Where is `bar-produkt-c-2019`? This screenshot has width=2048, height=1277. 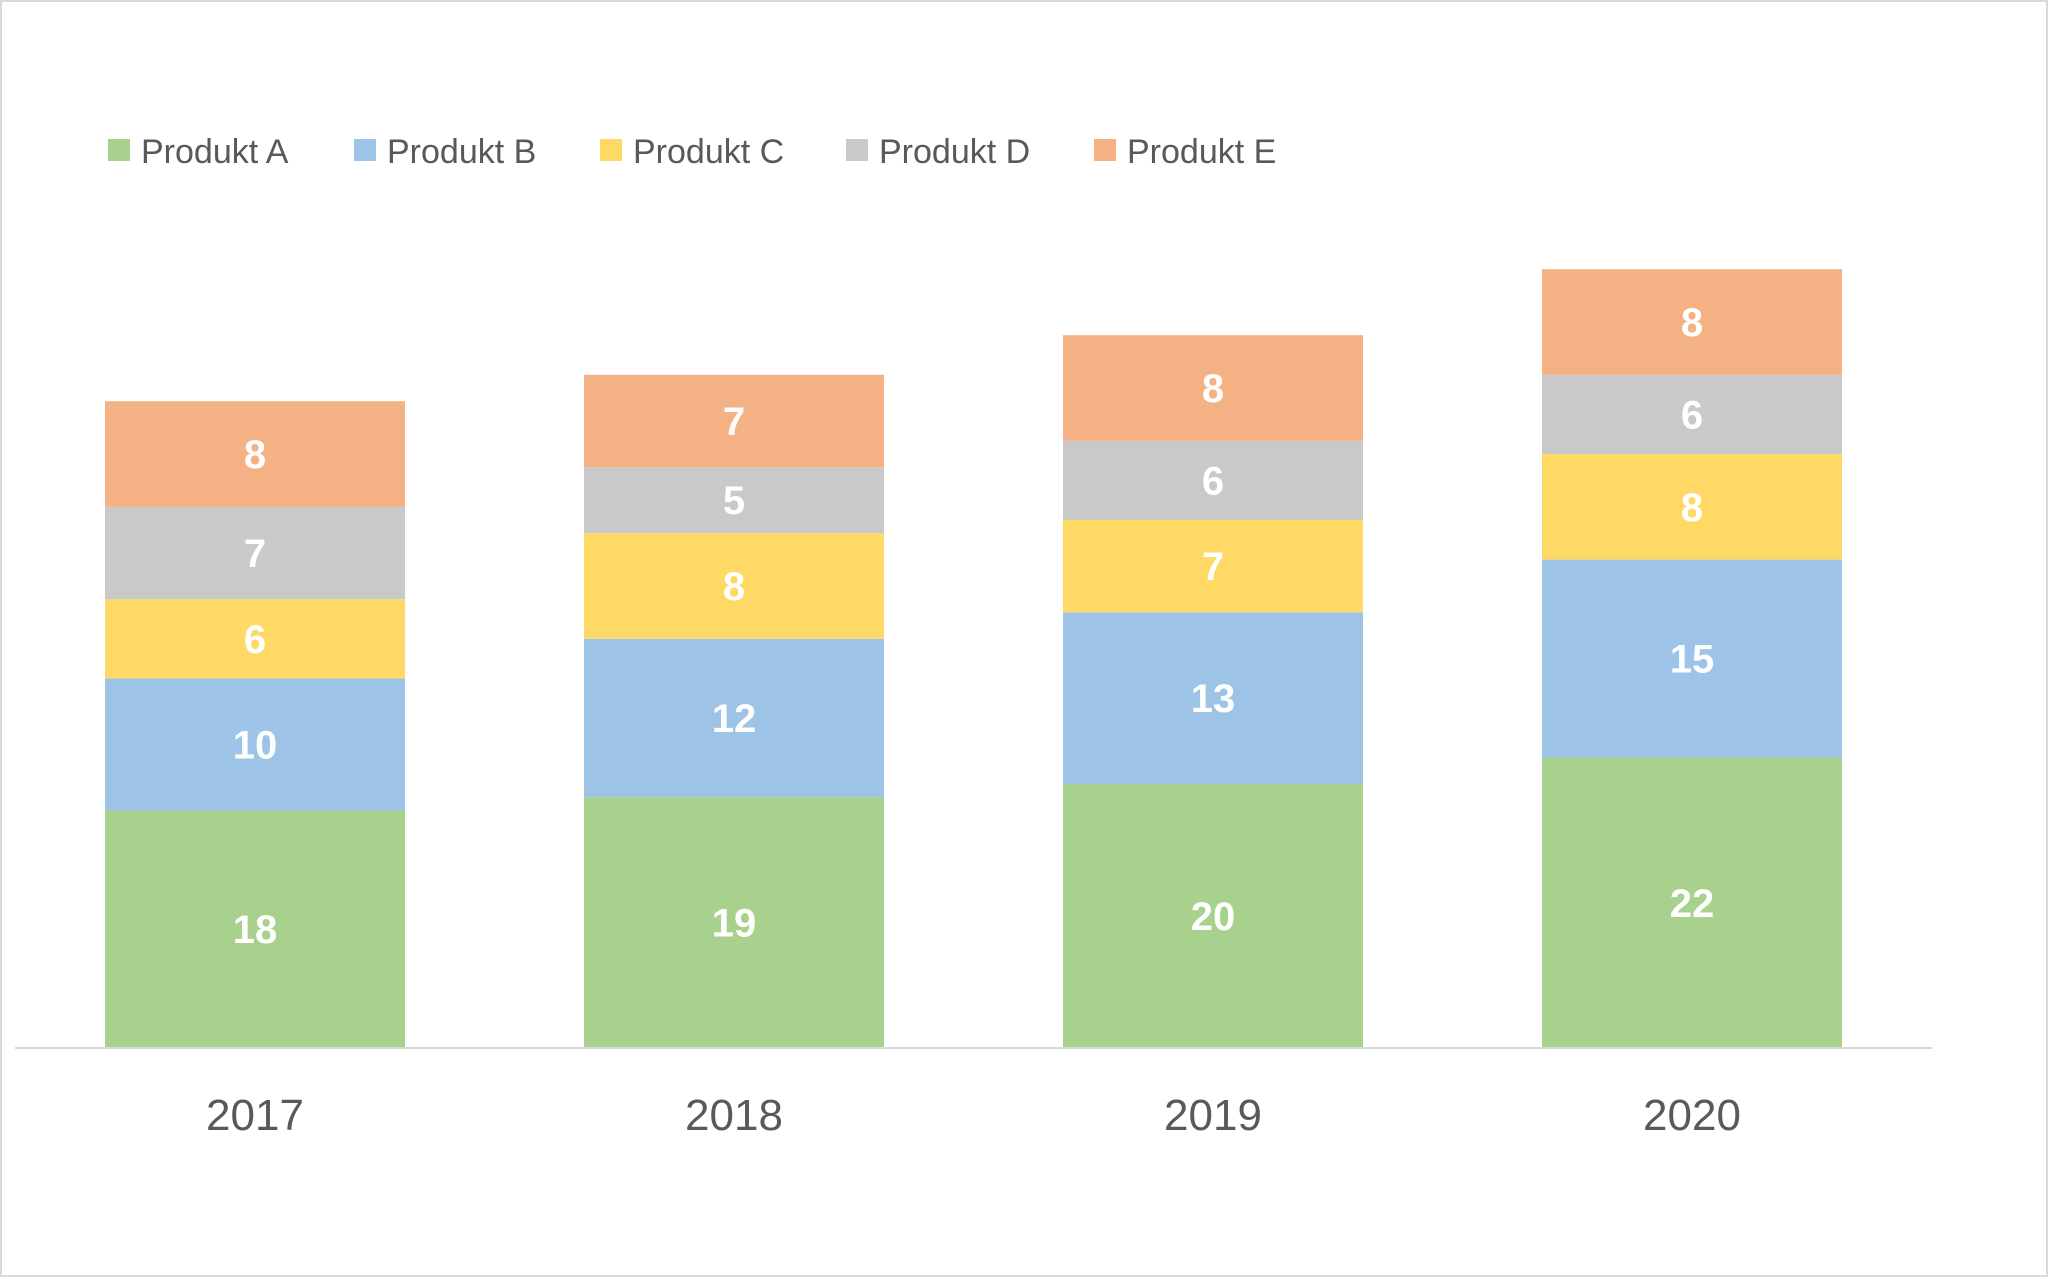 bar-produkt-c-2019 is located at coordinates (1213, 566).